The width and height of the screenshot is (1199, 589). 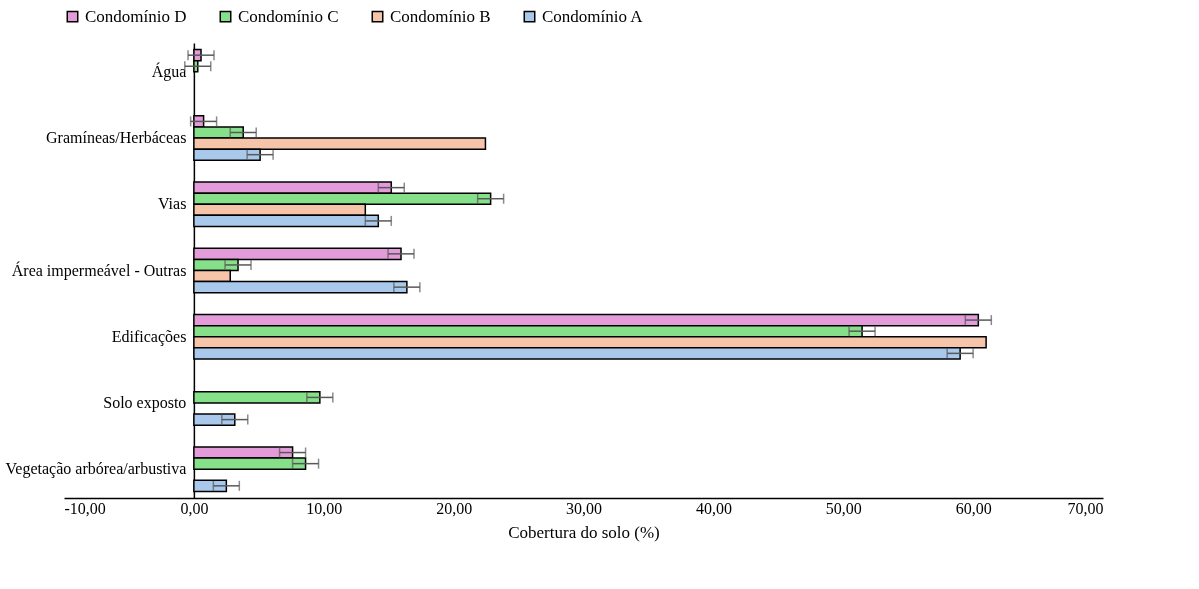 What do you see at coordinates (1085, 508) in the screenshot?
I see `x-tick-label: 70,00` at bounding box center [1085, 508].